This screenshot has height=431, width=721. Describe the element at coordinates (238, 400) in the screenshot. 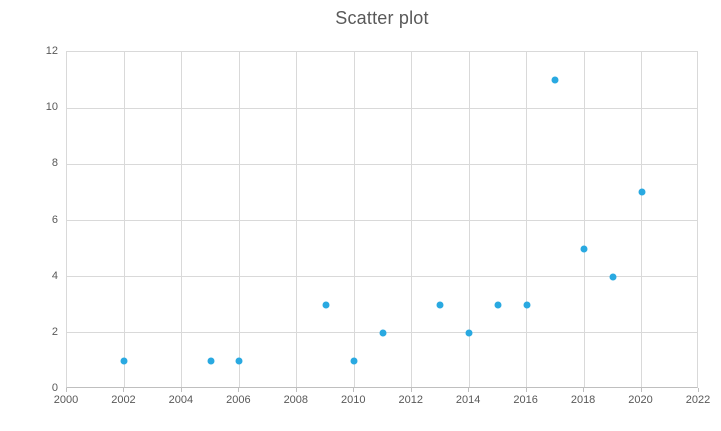

I see `x-axis-tick-label: 2006` at that location.